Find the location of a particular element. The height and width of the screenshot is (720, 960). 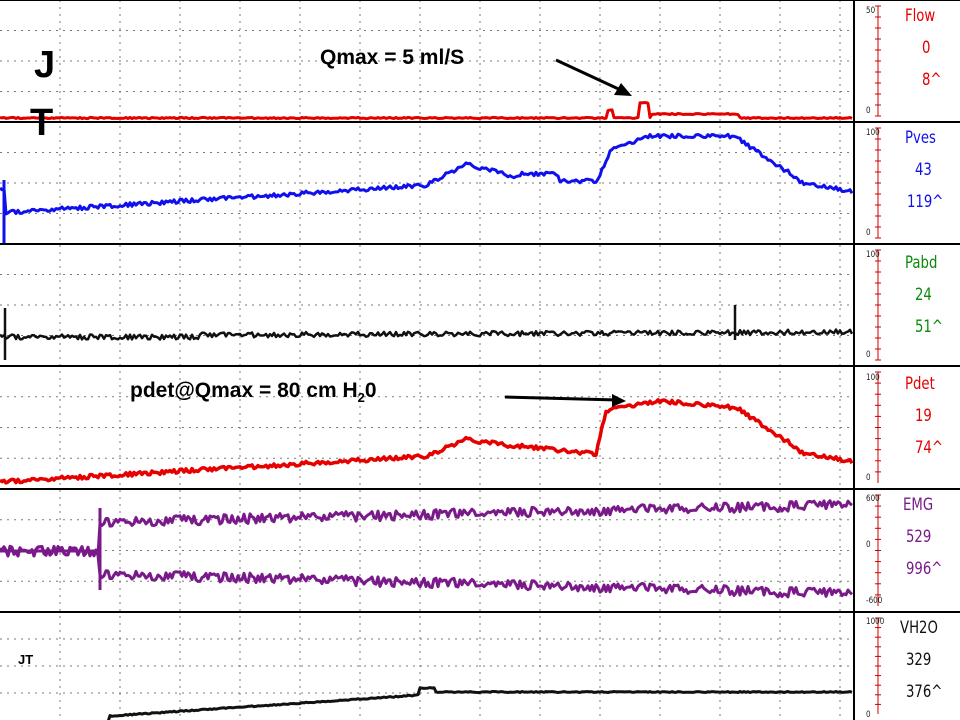

flow-value-current: 0 is located at coordinates (926, 48).